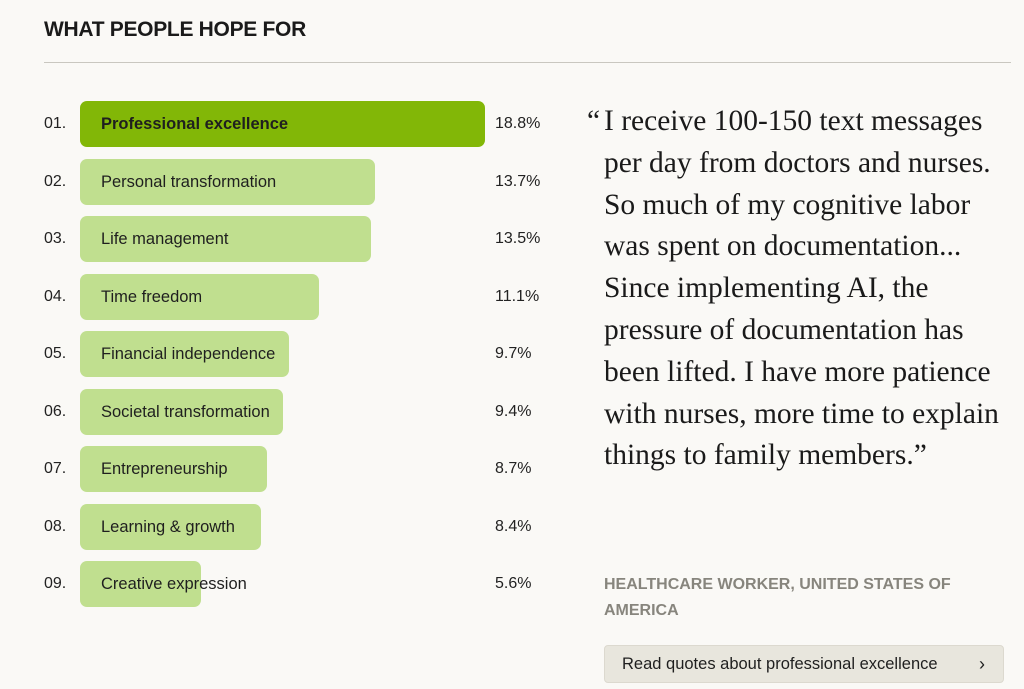  Describe the element at coordinates (513, 411) in the screenshot. I see `value-label: 9.4%` at that location.